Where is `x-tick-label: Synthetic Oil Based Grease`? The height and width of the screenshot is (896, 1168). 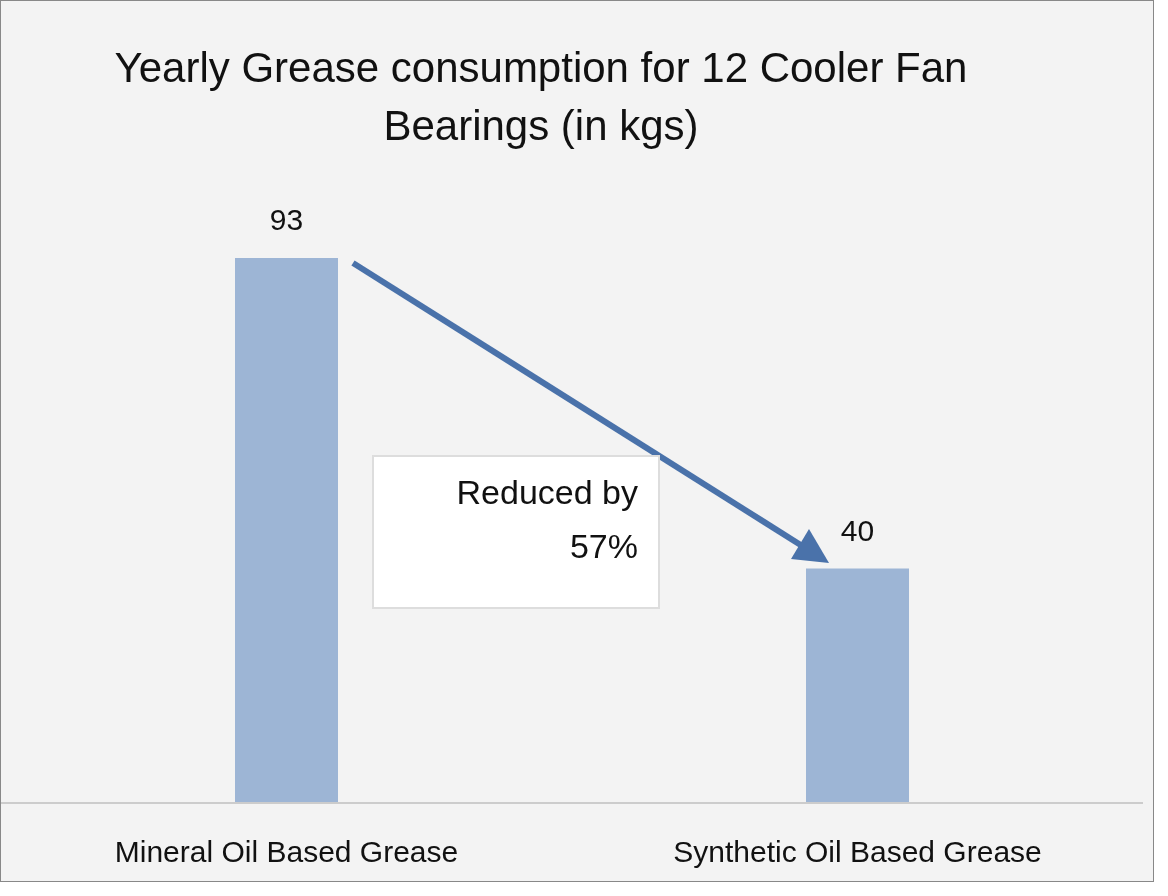
x-tick-label: Synthetic Oil Based Grease is located at coordinates (857, 852).